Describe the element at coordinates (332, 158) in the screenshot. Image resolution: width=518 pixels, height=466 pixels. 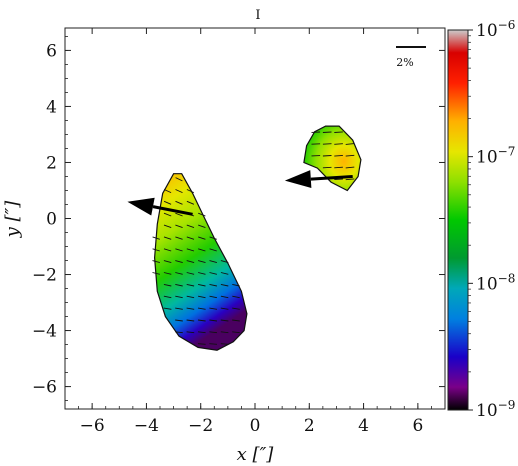
I see `region-north` at that location.